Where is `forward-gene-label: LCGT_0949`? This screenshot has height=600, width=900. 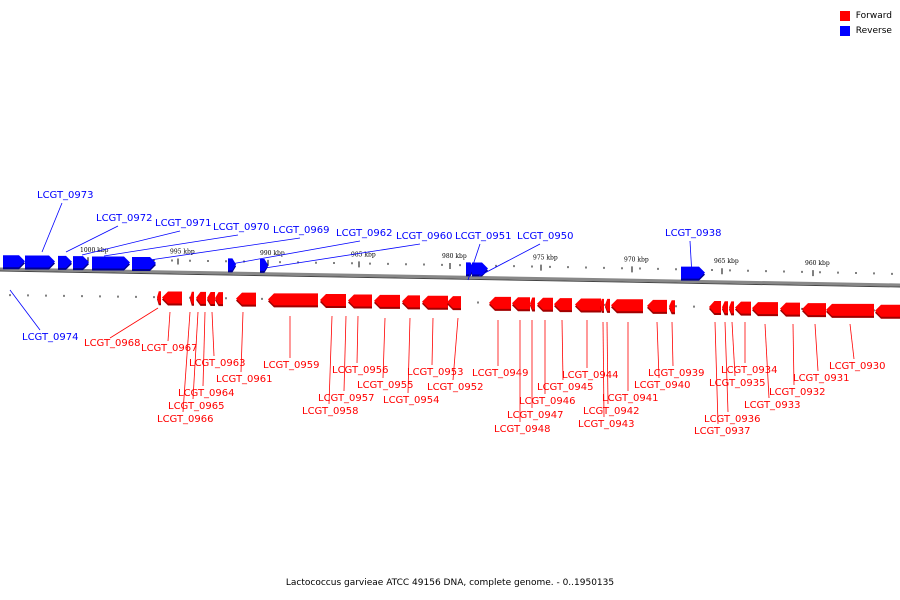
forward-gene-label: LCGT_0949 is located at coordinates (500, 373).